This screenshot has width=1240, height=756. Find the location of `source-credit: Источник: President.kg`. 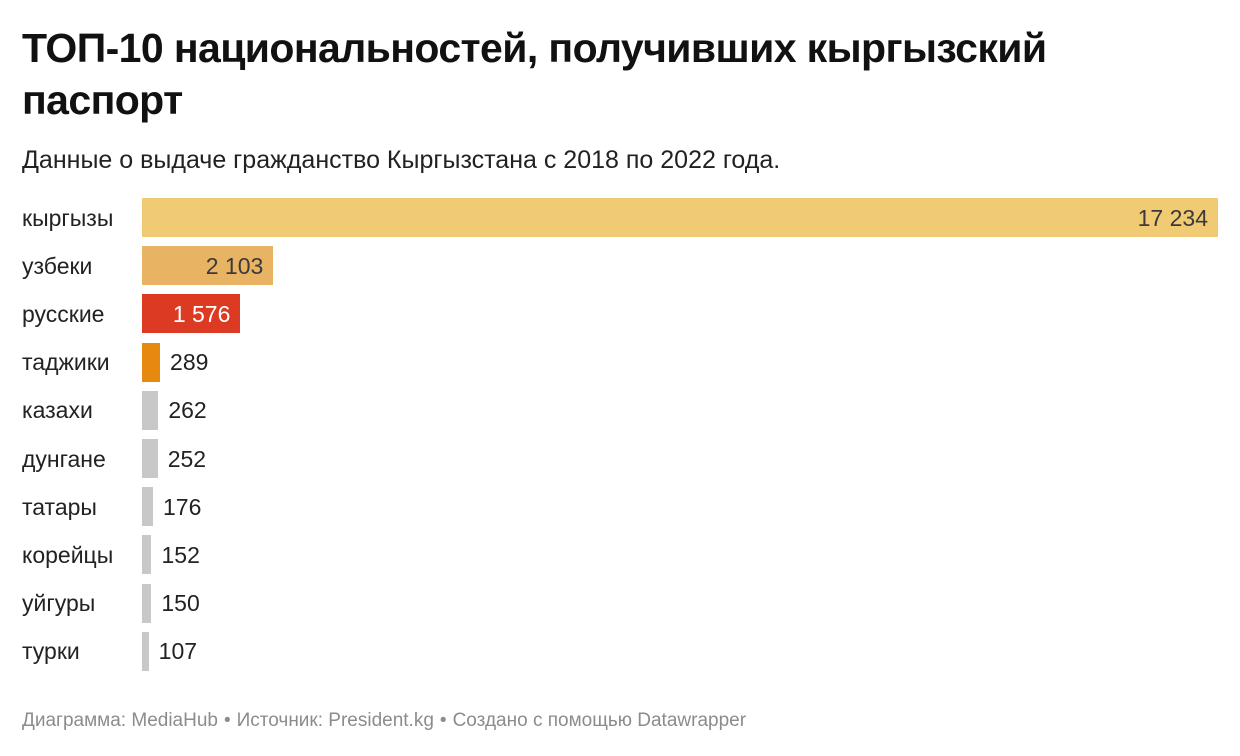

source-credit: Источник: President.kg is located at coordinates (335, 720).